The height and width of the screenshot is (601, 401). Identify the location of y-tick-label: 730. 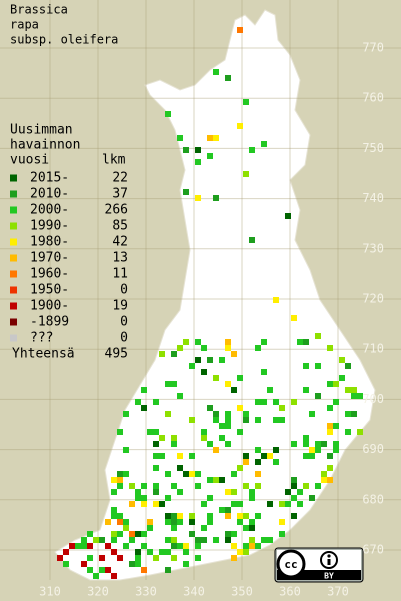
(373, 248).